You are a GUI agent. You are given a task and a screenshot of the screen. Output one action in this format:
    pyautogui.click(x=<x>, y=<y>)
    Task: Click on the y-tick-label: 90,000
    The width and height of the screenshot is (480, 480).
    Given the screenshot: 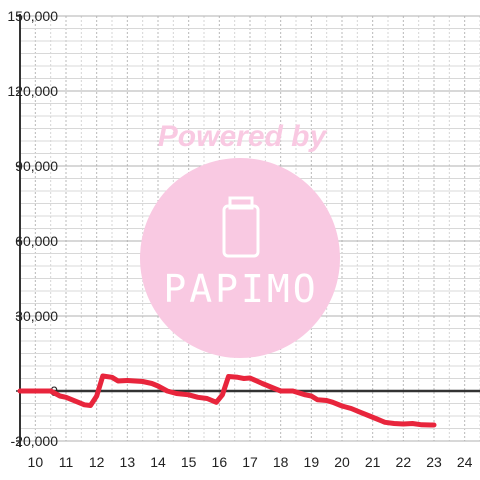 What is the action you would take?
    pyautogui.click(x=36, y=166)
    